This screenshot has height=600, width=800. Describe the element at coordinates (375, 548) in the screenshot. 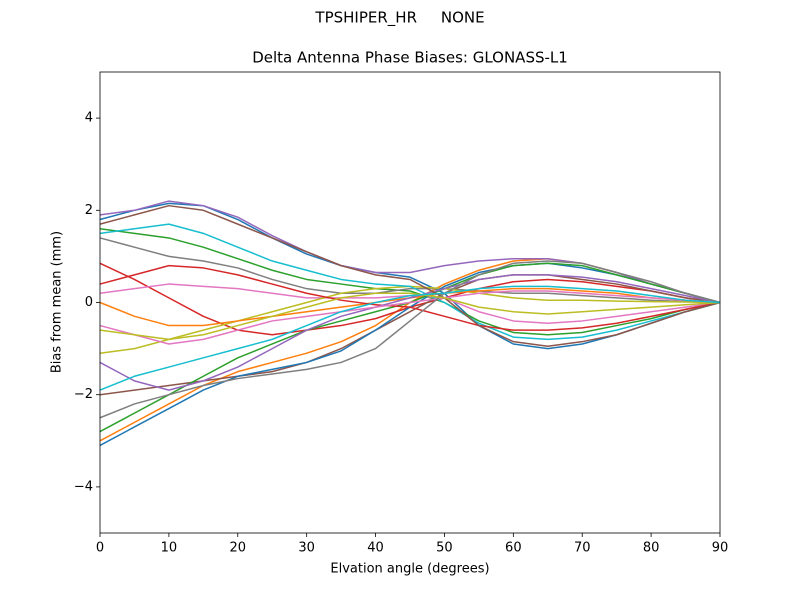

I see `x-tick-label: 40` at that location.